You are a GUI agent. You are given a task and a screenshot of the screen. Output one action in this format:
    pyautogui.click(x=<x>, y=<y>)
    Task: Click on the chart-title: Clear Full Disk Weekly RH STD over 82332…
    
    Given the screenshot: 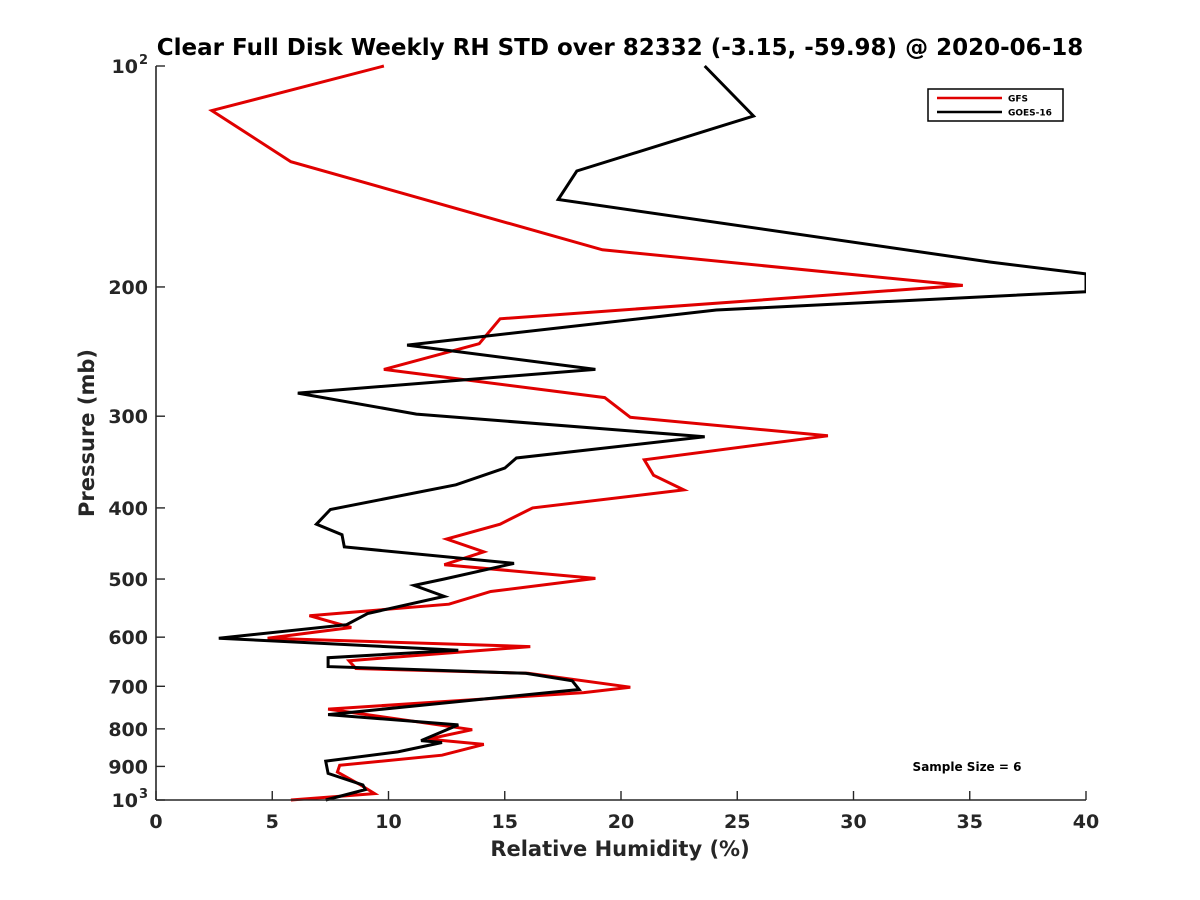 What is the action you would take?
    pyautogui.click(x=620, y=48)
    